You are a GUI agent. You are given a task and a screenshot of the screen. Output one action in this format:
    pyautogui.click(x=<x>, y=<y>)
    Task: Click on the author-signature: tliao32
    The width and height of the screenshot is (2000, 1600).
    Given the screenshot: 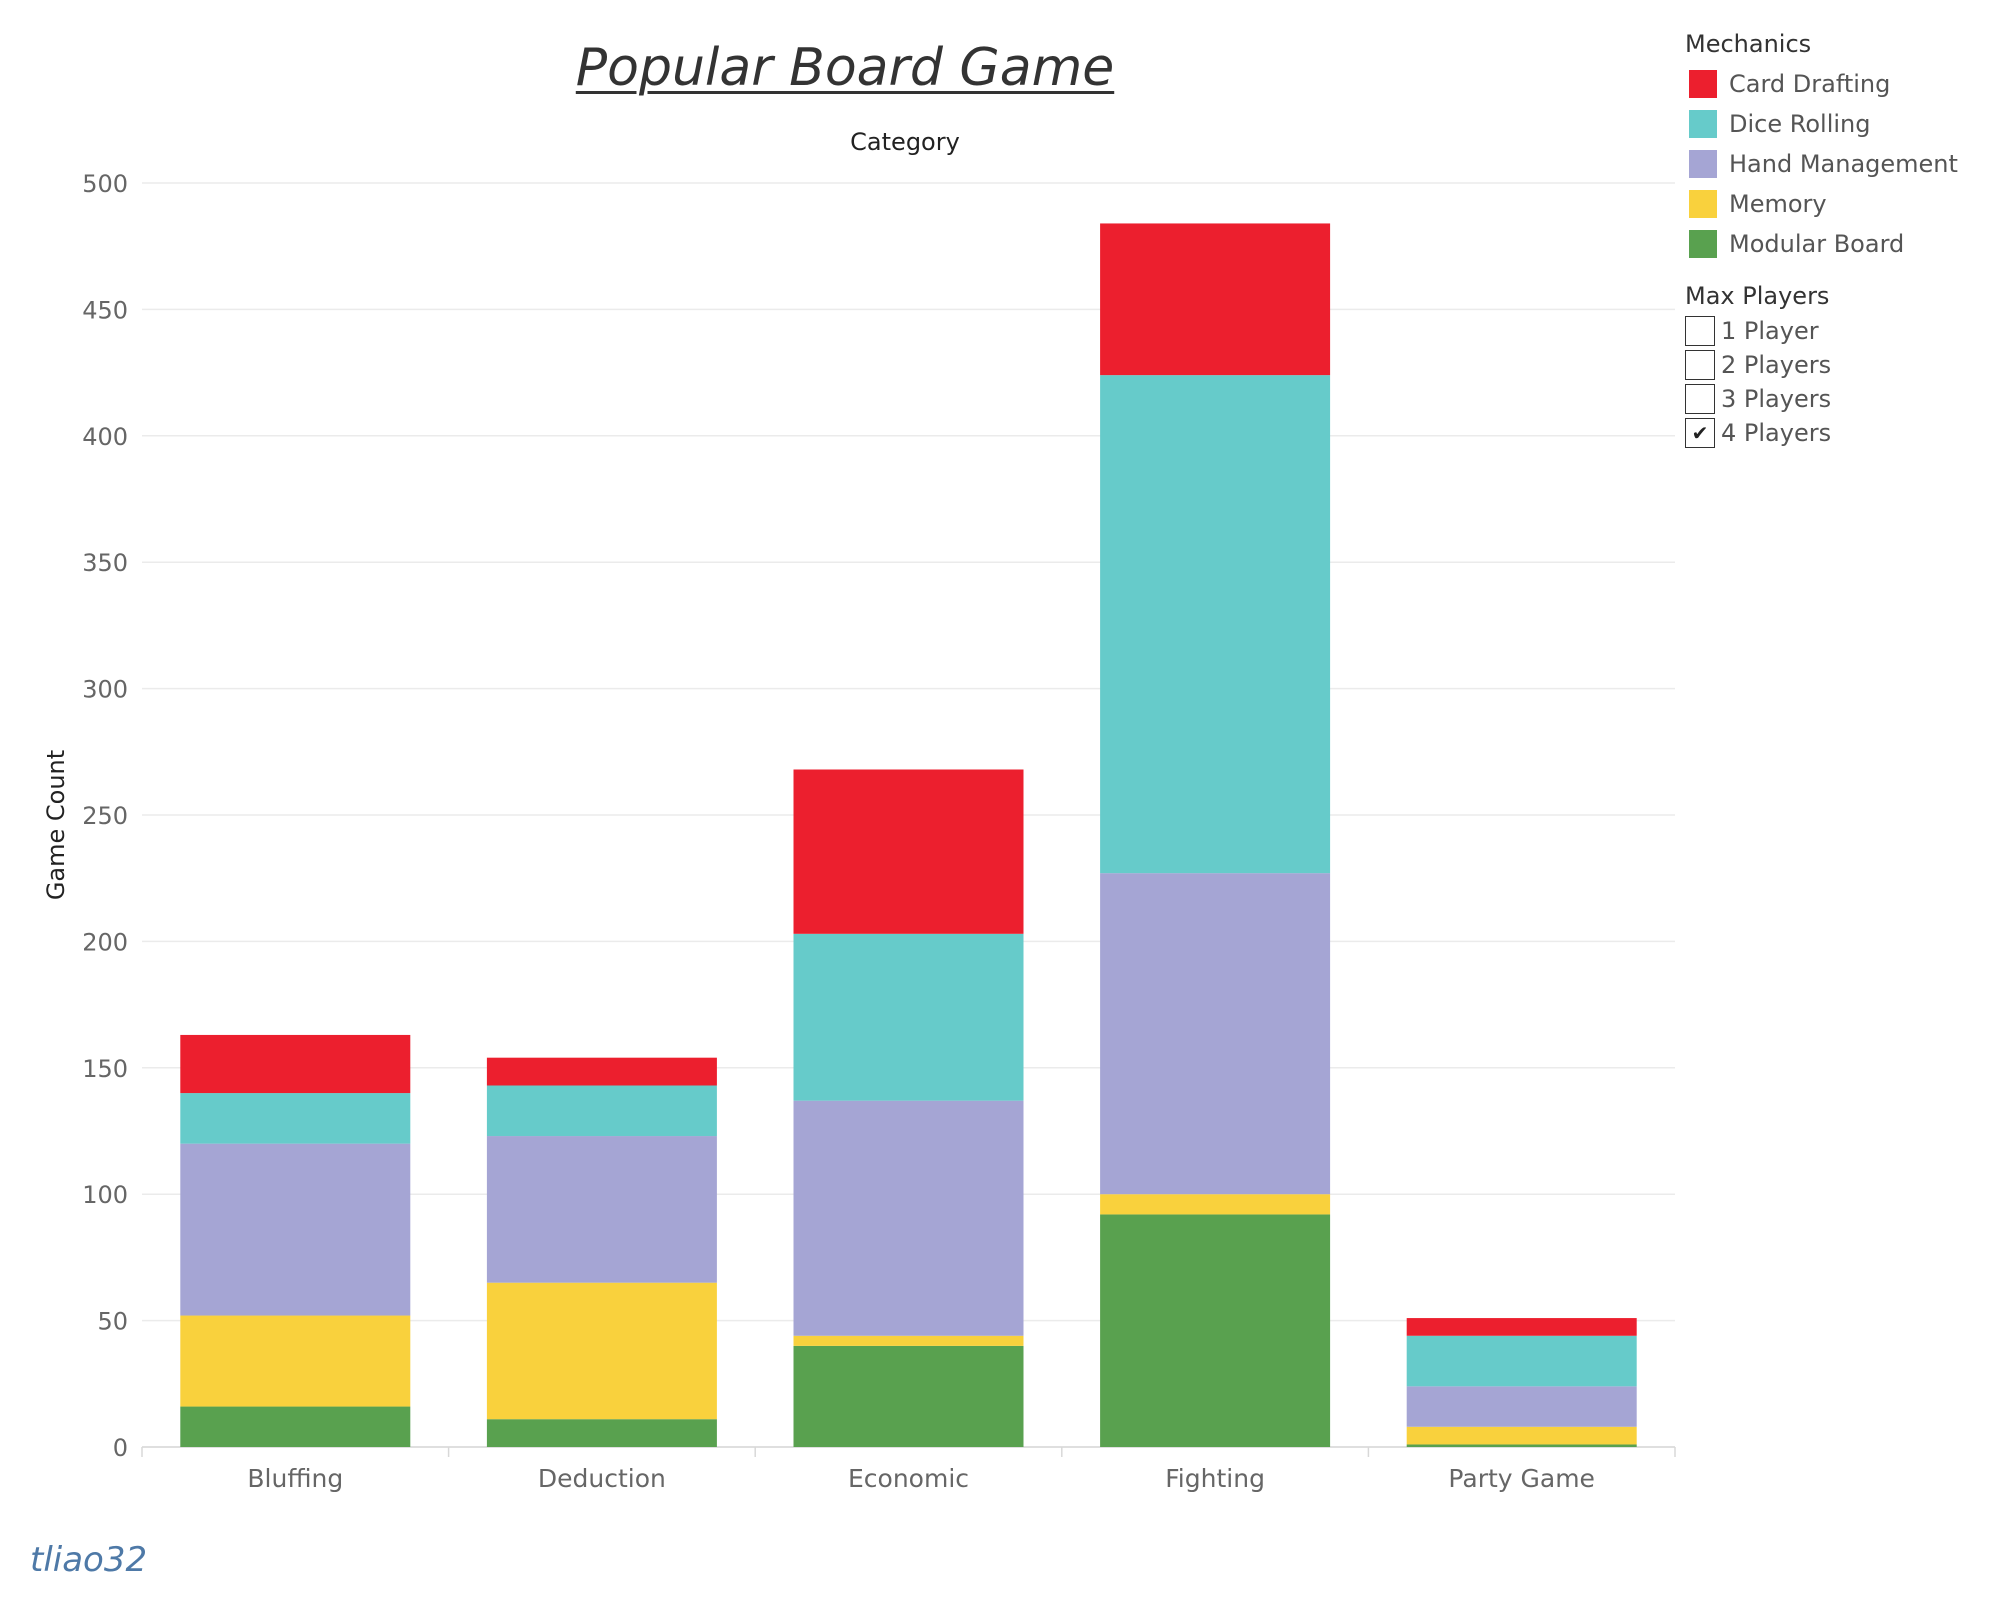 What is the action you would take?
    pyautogui.click(x=89, y=1560)
    